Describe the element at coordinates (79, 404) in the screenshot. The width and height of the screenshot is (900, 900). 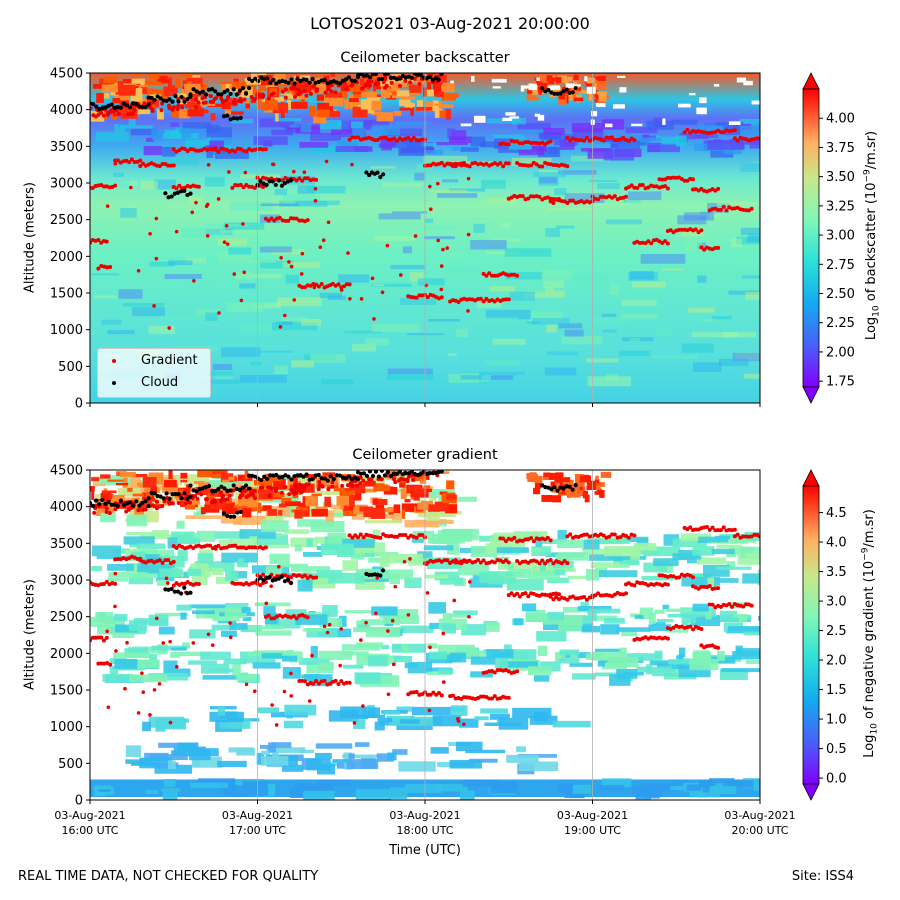
I see `y-tick-label: 0` at that location.